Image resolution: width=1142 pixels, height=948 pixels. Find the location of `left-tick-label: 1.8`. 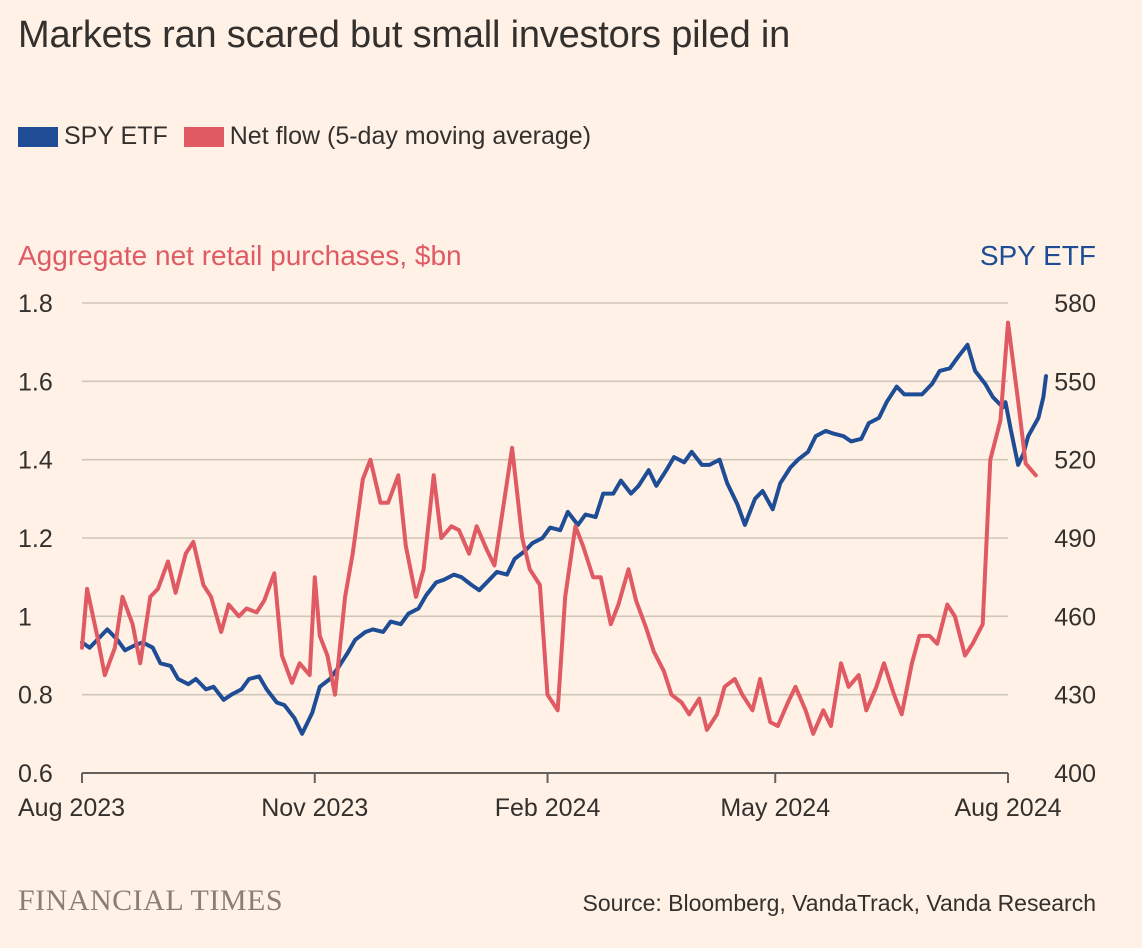

left-tick-label: 1.8 is located at coordinates (35, 304).